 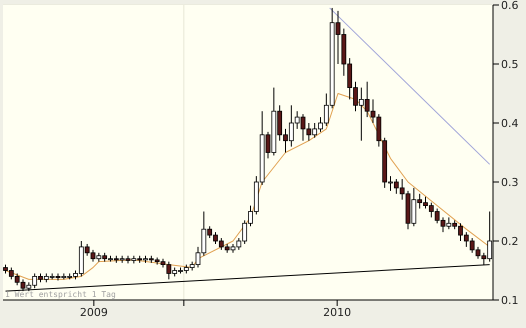 I want to click on y-tick-label: 0.6, so click(x=509, y=6).